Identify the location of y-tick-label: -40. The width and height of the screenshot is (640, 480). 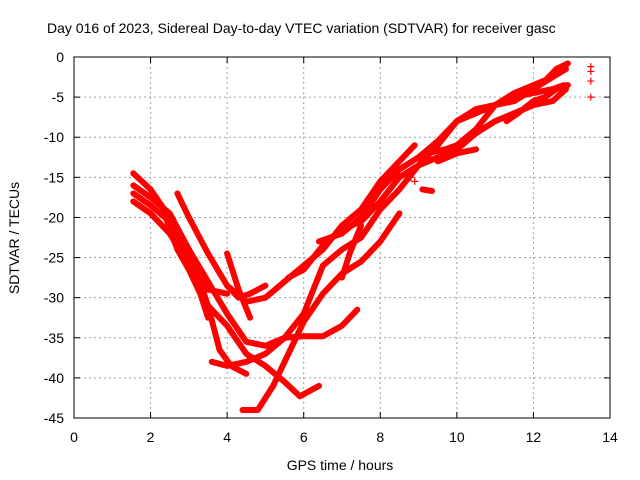
(54, 378).